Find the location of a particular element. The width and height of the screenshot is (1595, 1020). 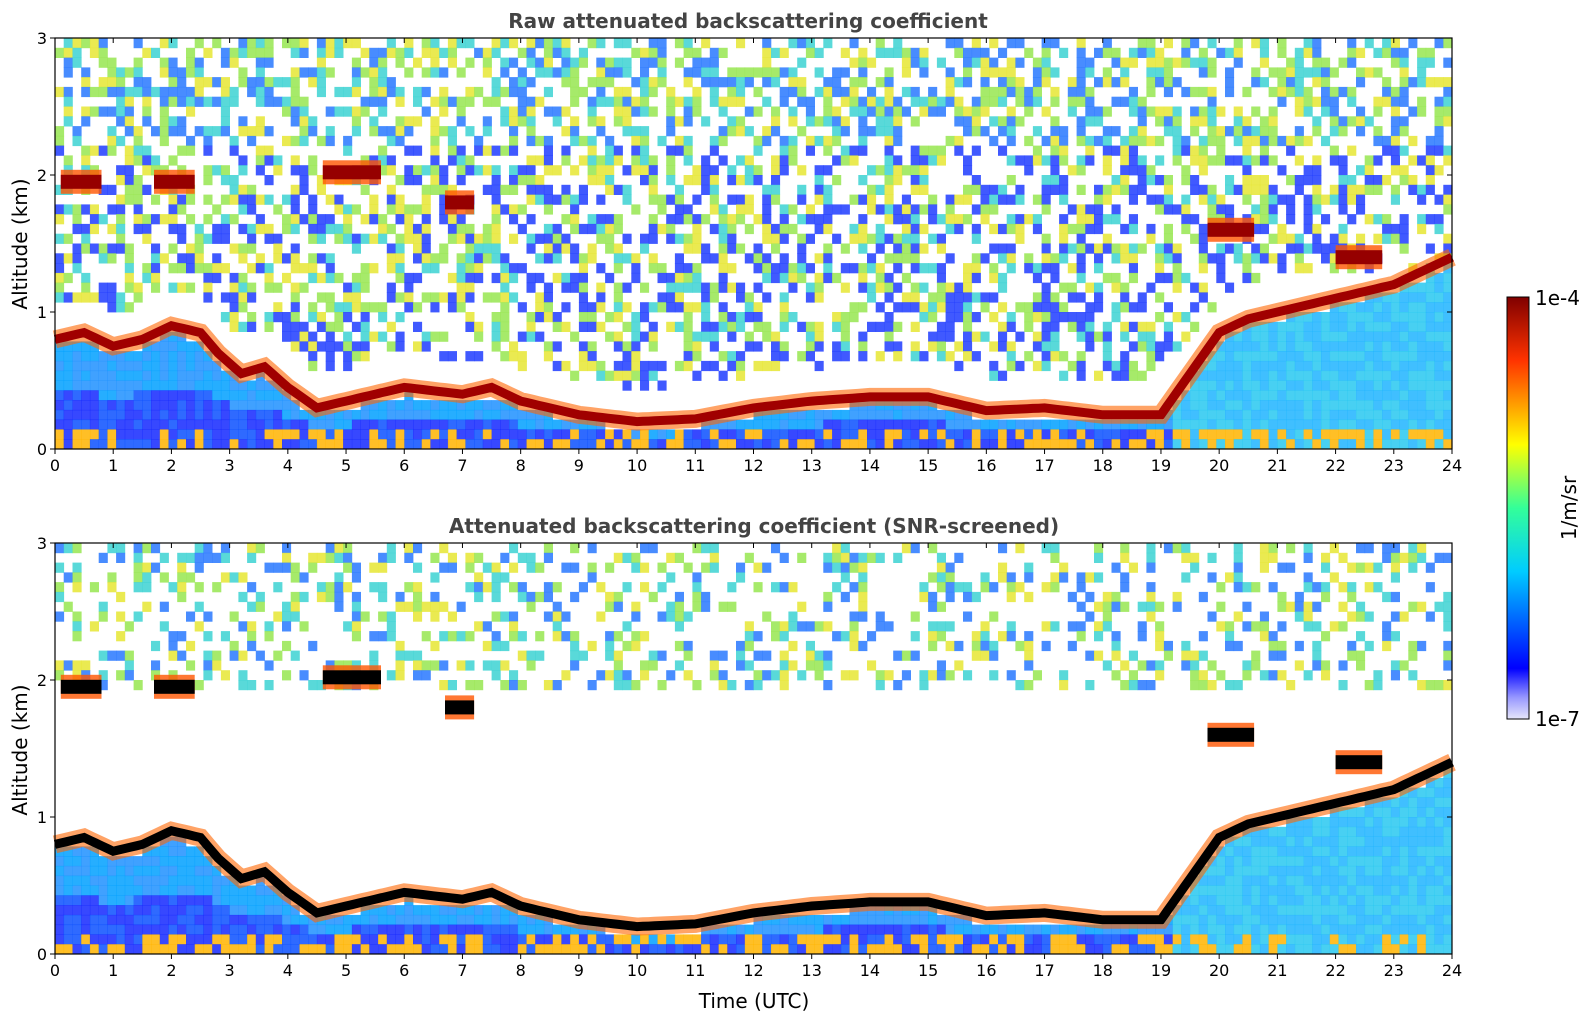

colorbar is located at coordinates (1518, 508).